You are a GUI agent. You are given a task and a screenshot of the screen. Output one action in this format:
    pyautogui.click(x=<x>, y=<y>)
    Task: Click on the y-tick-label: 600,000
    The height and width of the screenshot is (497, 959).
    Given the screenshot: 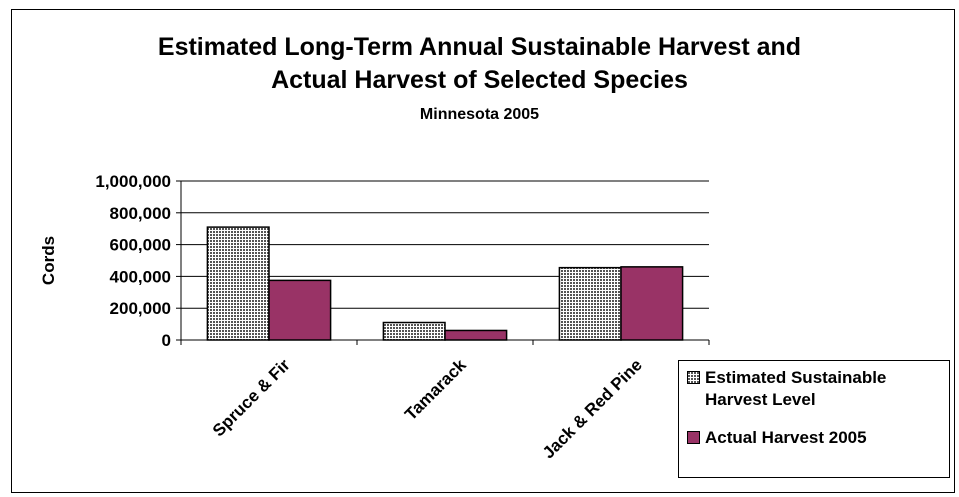 What is the action you would take?
    pyautogui.click(x=140, y=245)
    